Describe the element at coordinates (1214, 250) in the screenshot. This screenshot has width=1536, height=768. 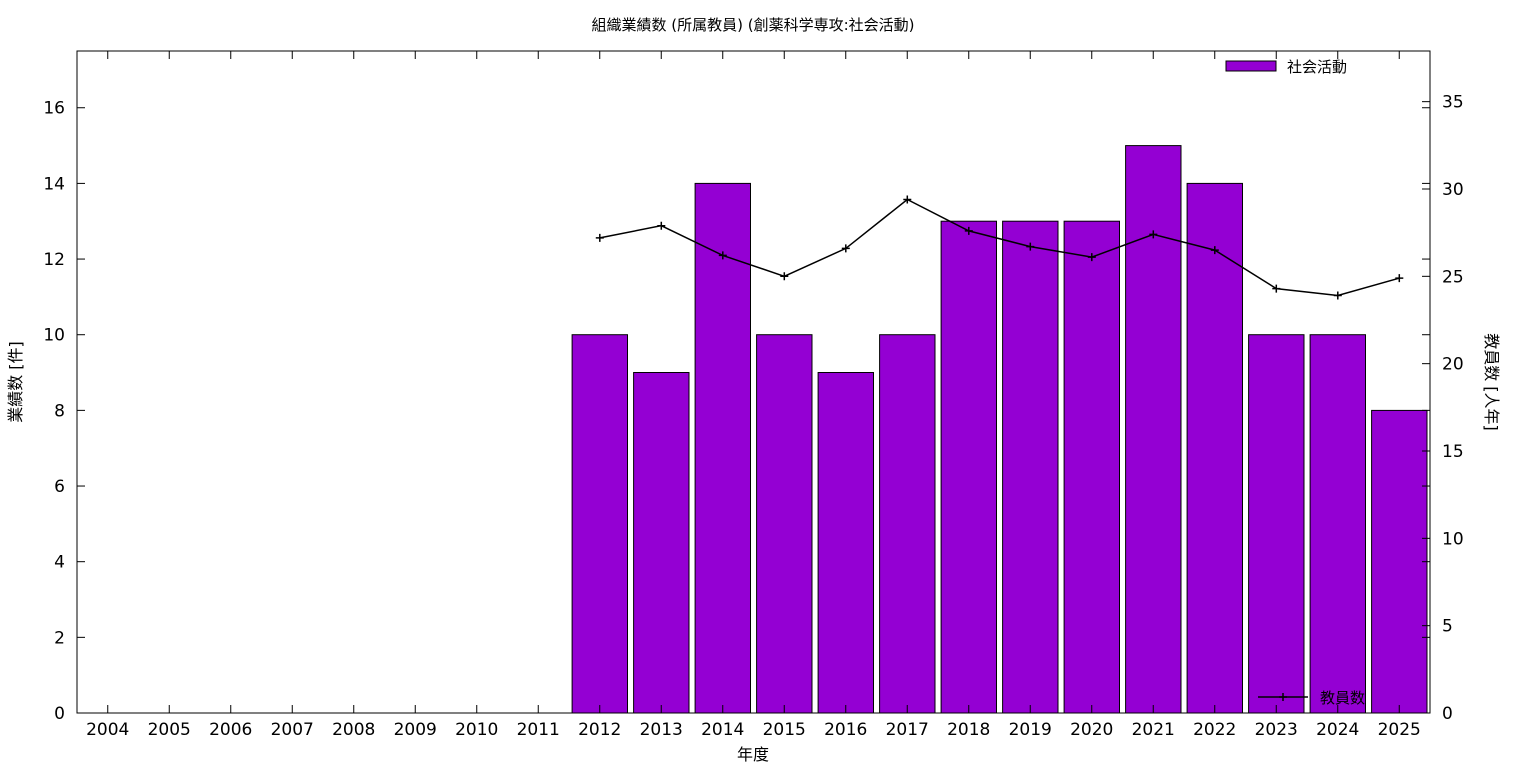
I see `point-2022` at that location.